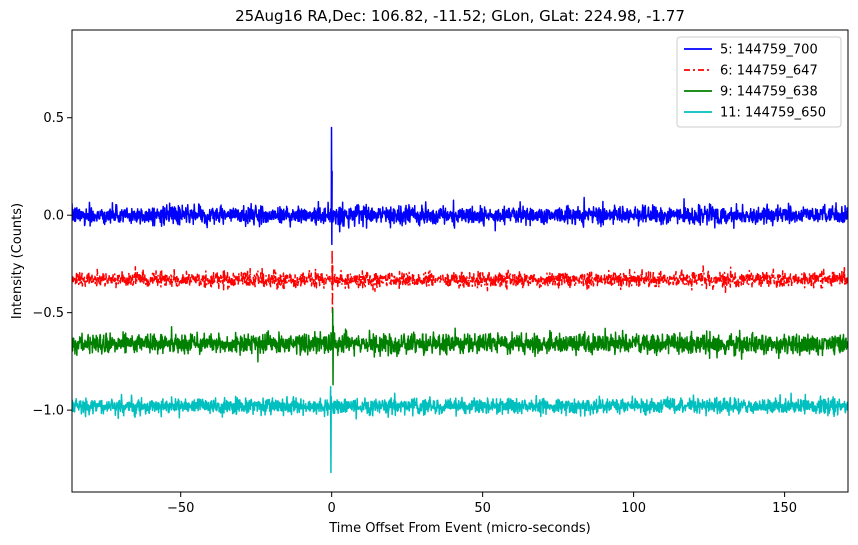 The width and height of the screenshot is (858, 545). Describe the element at coordinates (769, 92) in the screenshot. I see `legend-label: 9: 144759_638` at that location.